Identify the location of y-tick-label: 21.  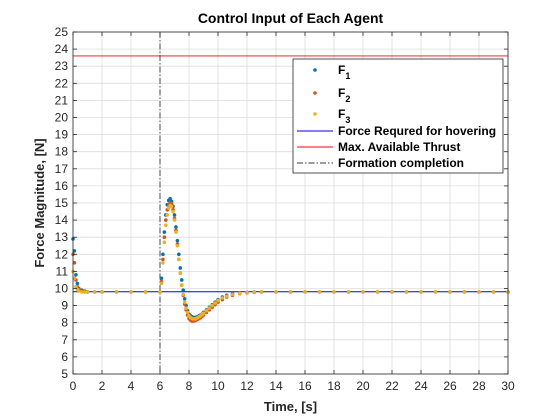
(62, 100).